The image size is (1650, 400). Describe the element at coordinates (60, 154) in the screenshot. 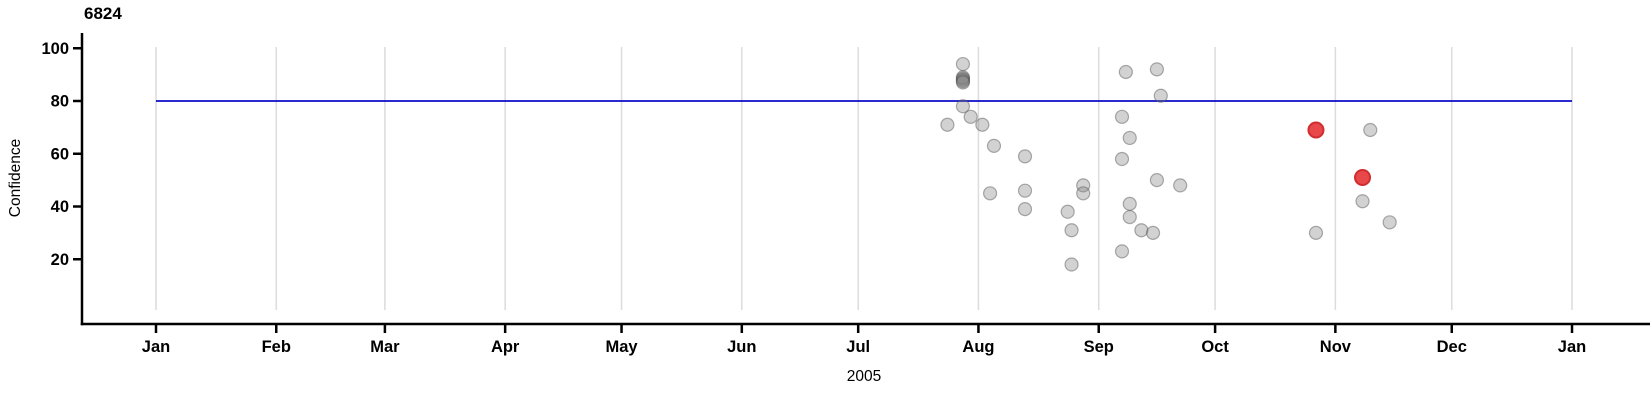

I see `y-tick-label: 60` at that location.